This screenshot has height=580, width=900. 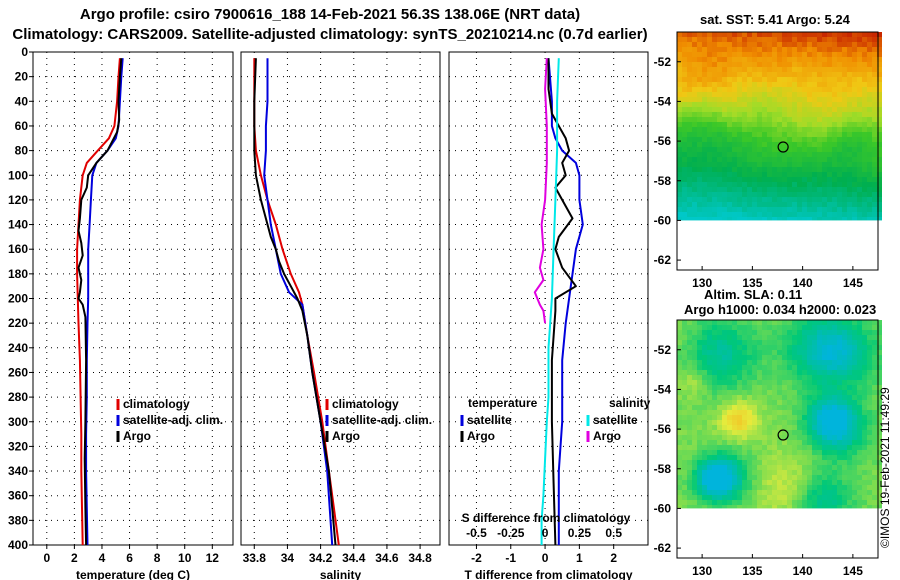 I want to click on temperature-xtick-label: 2, so click(x=74, y=558).